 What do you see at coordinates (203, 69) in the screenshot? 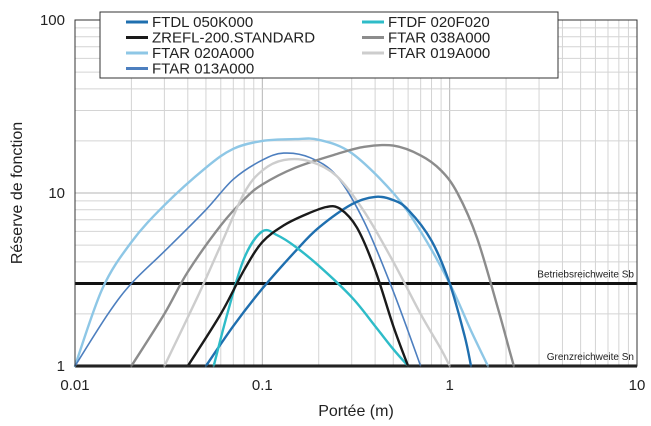
I see `legend-label-ftar-013a000: FTAR 013A000` at bounding box center [203, 69].